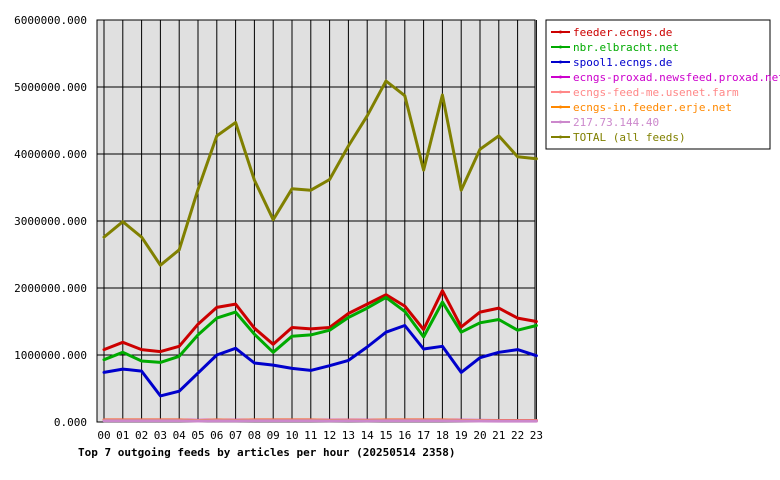 This screenshot has width=780, height=480. I want to click on legend-entry: TOTAL (all feeds), so click(629, 137).